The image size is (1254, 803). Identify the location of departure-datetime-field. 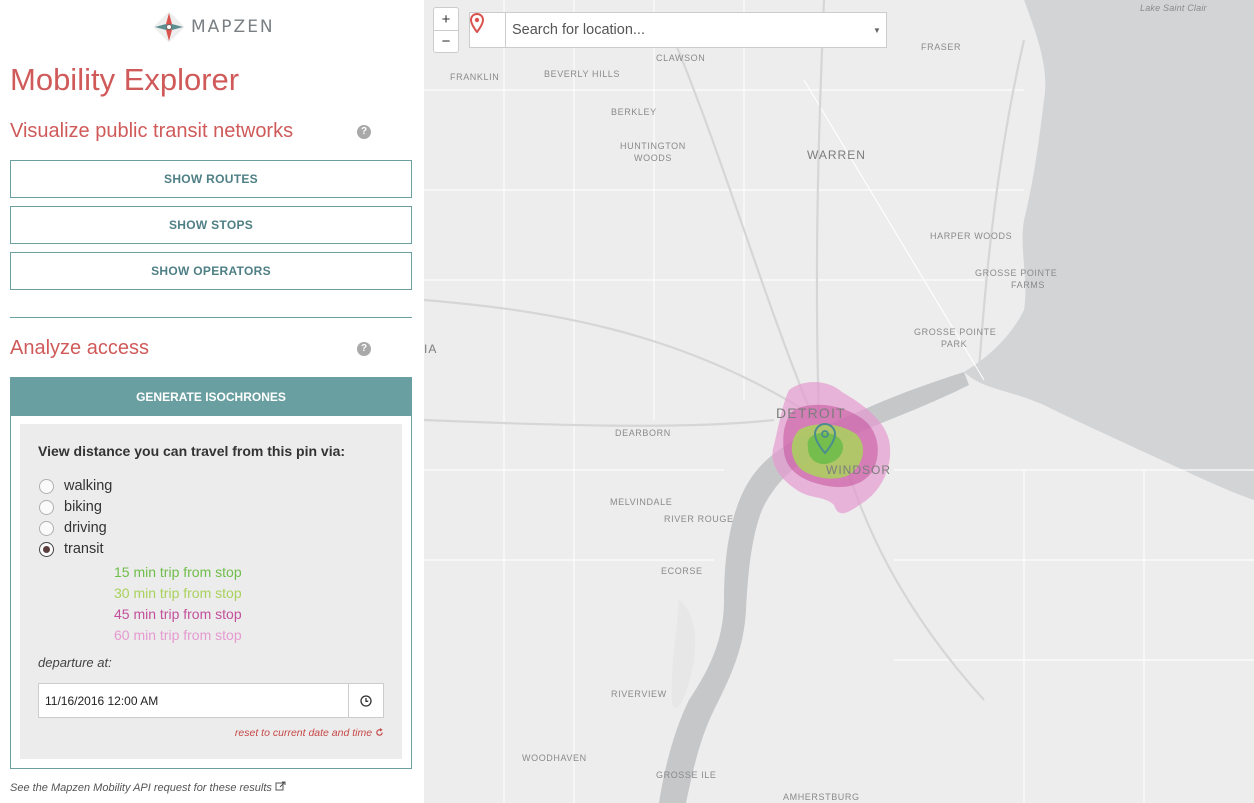
(211, 700).